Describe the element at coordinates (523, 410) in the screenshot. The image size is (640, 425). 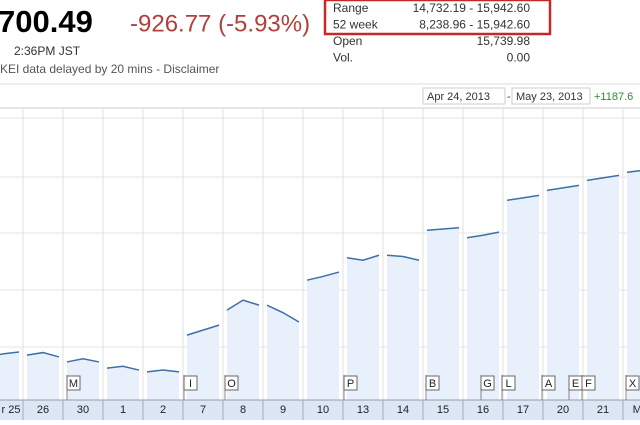
I see `x-tick-label: 17` at that location.